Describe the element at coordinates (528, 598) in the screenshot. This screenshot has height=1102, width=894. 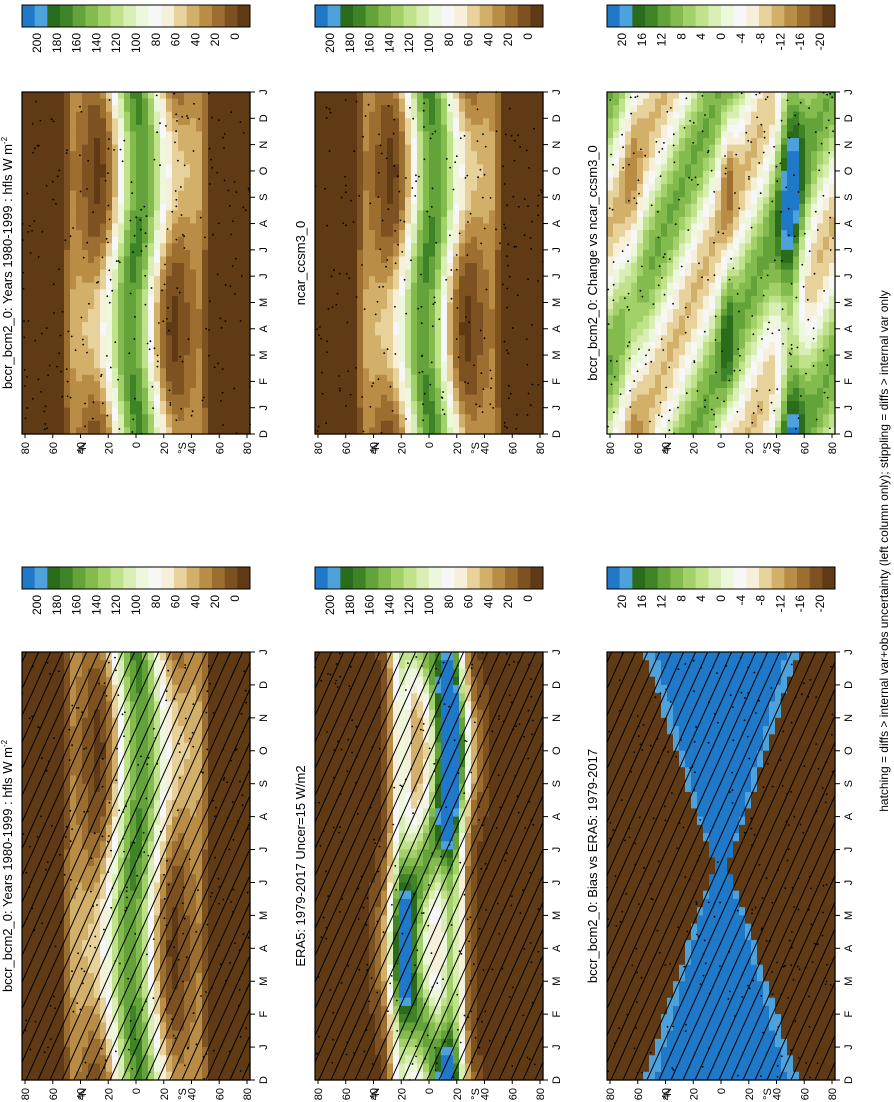
I see `colorbar-tick-label: 0` at that location.